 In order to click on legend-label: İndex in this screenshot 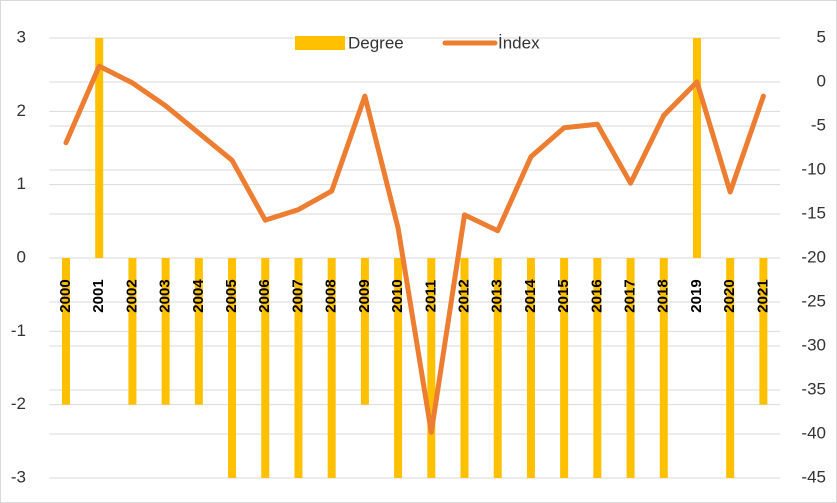, I will do `click(519, 42)`.